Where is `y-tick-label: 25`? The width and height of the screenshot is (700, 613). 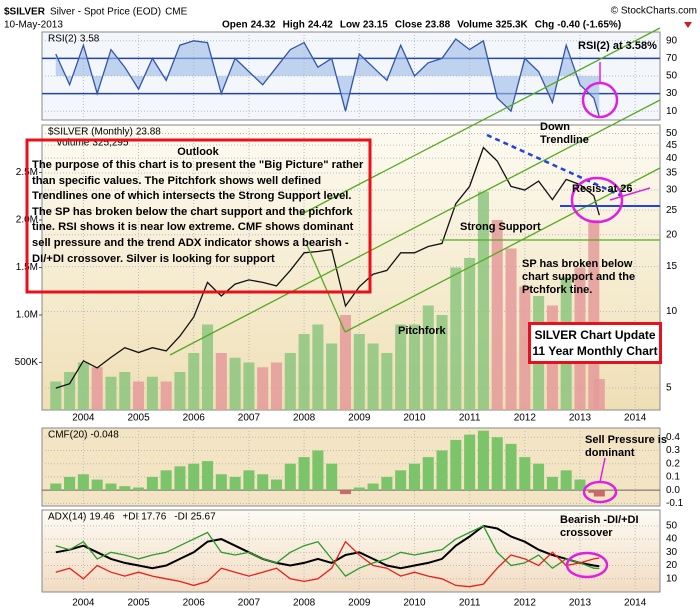
y-tick-label: 25 is located at coordinates (672, 210).